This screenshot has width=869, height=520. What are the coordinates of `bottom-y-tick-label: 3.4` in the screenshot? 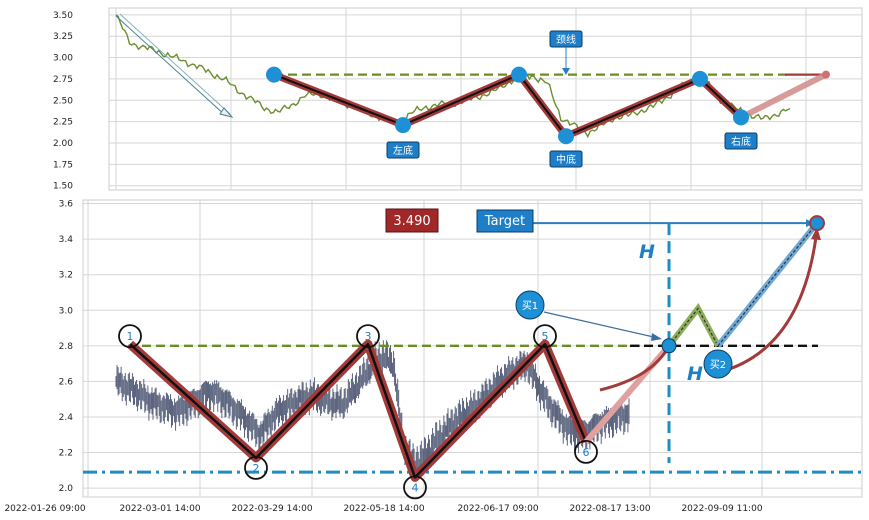 It's located at (66, 240).